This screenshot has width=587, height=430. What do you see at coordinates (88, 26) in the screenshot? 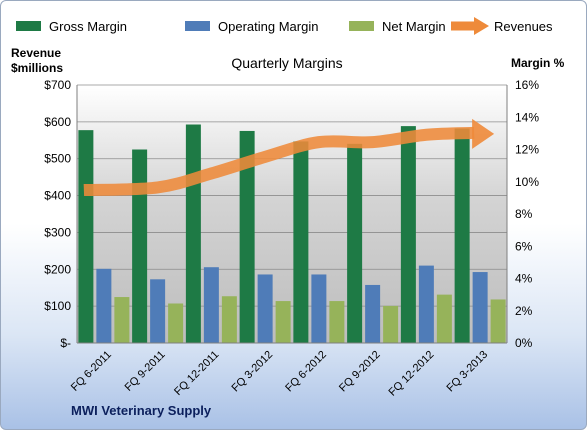
I see `legend-label: Gross Margin` at bounding box center [88, 26].